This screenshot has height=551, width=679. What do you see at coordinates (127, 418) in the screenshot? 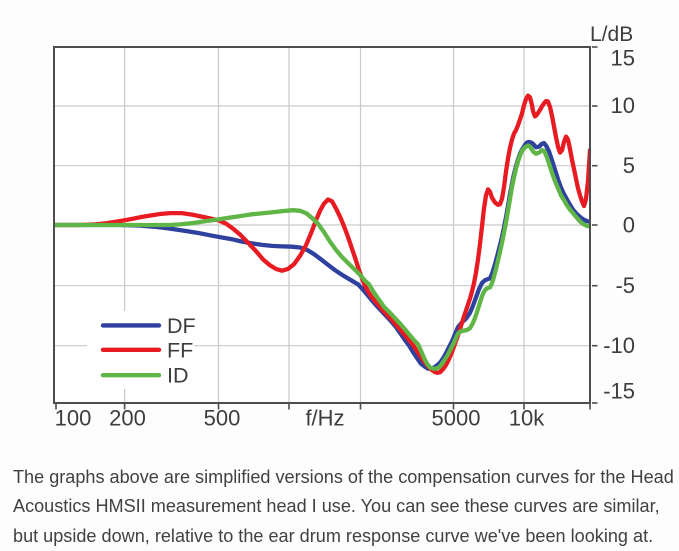
I see `svg-text: 200` at bounding box center [127, 418].